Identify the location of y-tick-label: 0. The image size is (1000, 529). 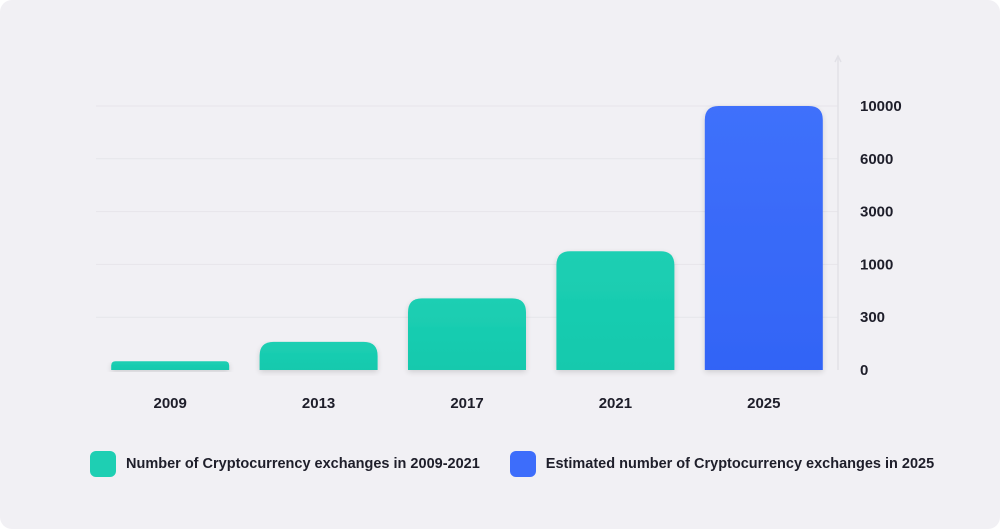
(864, 370).